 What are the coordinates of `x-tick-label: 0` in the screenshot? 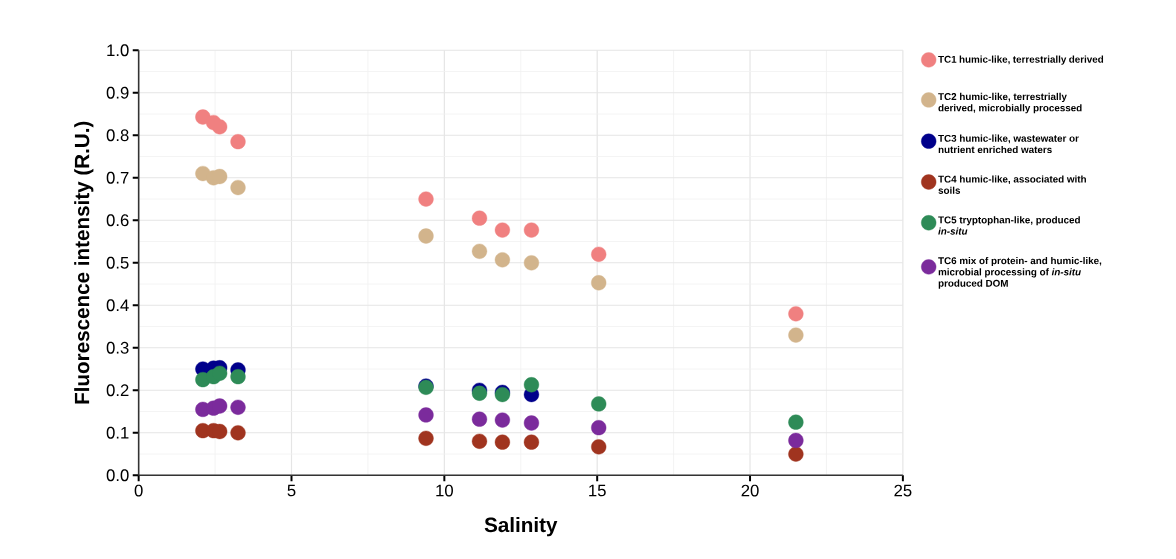 It's located at (138, 490).